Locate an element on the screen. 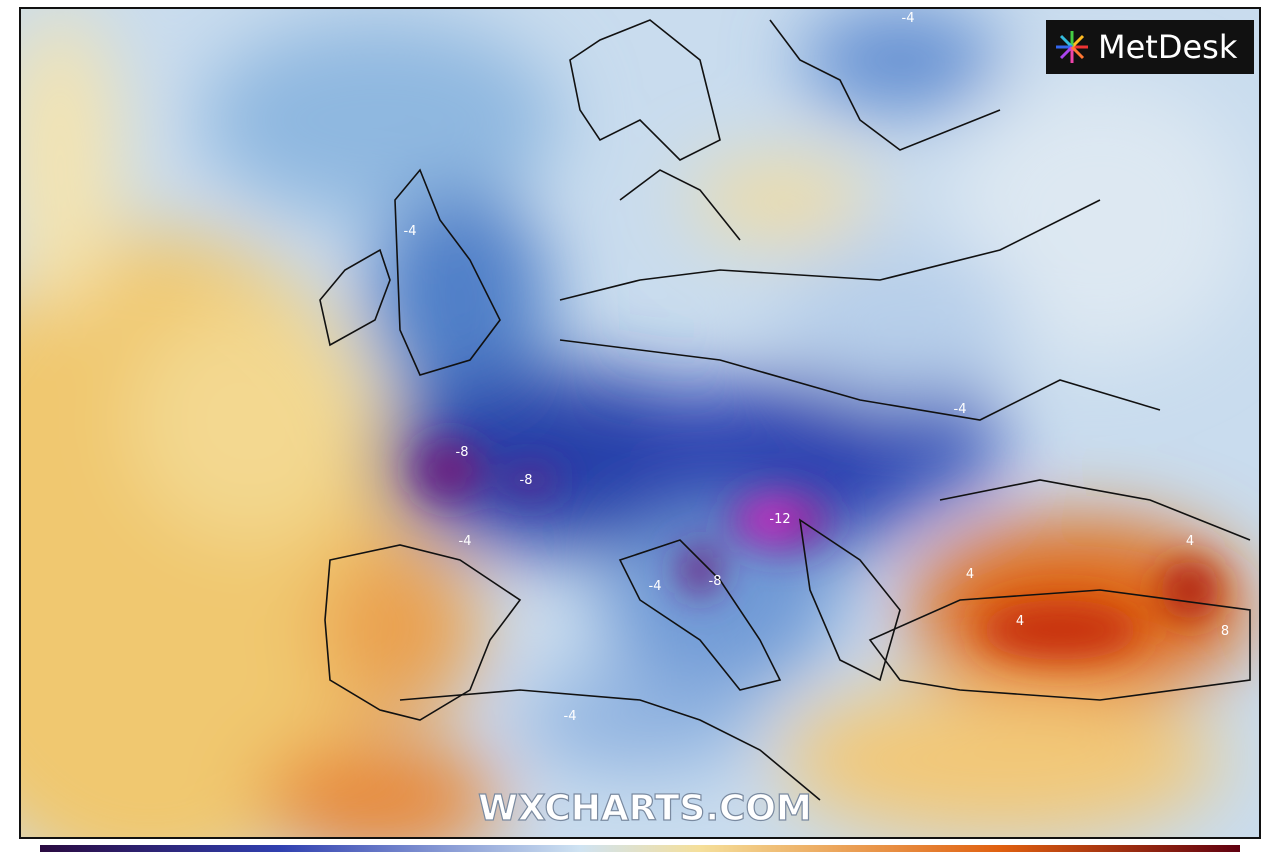  watermark: WXCHARTS.COM is located at coordinates (645, 808).